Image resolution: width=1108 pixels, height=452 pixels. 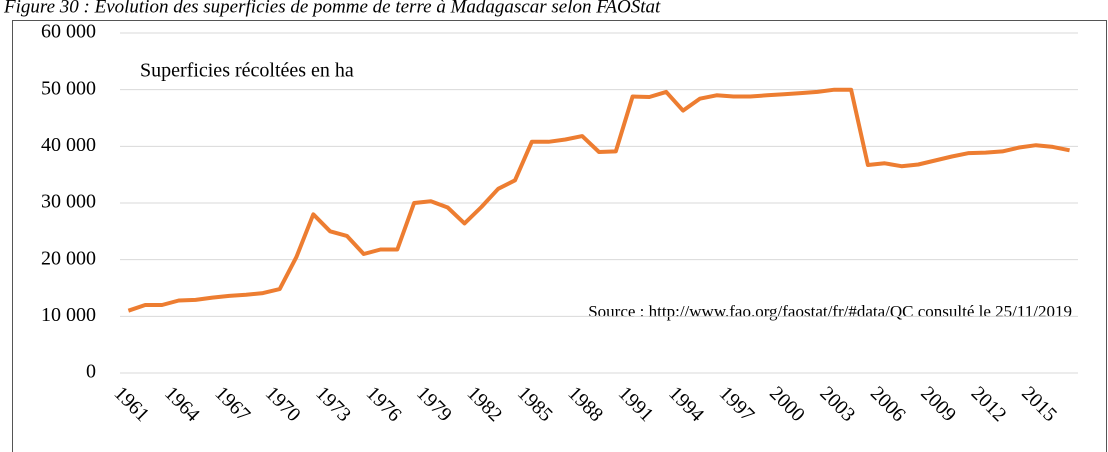 What do you see at coordinates (68, 88) in the screenshot?
I see `y-tick-label: 50 000` at bounding box center [68, 88].